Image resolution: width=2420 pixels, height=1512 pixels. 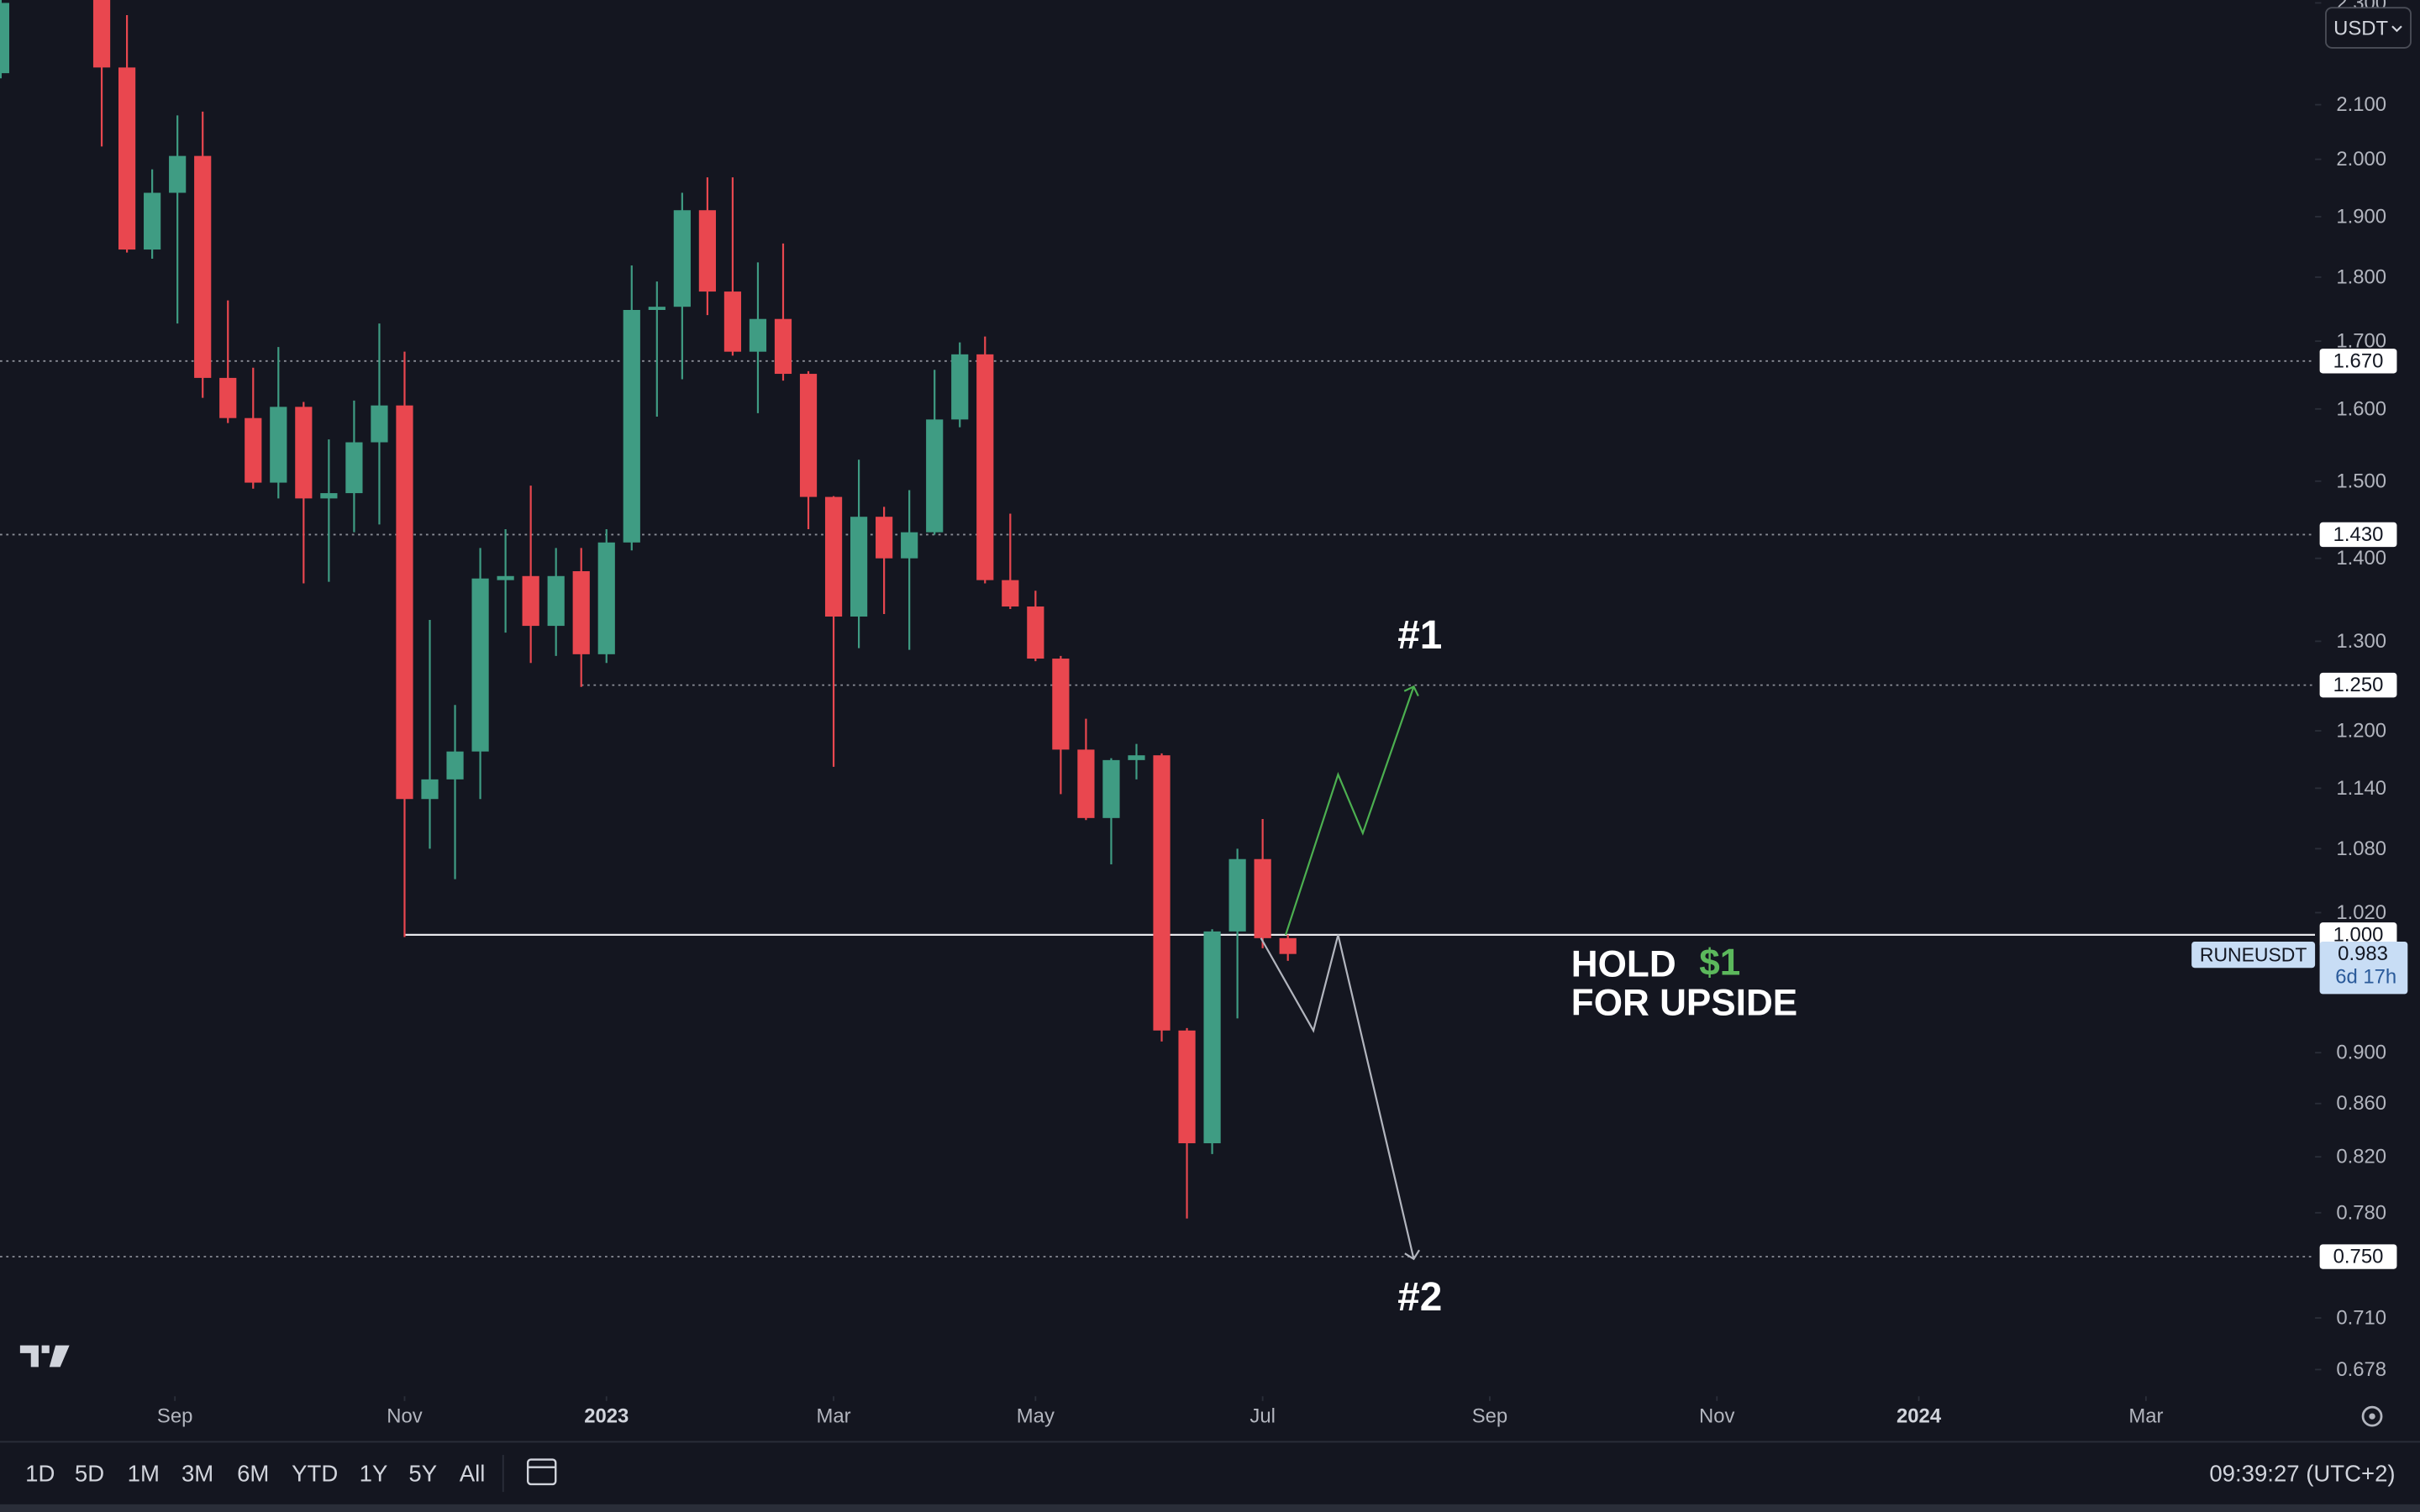 I want to click on x-tick-label: May, so click(x=1036, y=1416).